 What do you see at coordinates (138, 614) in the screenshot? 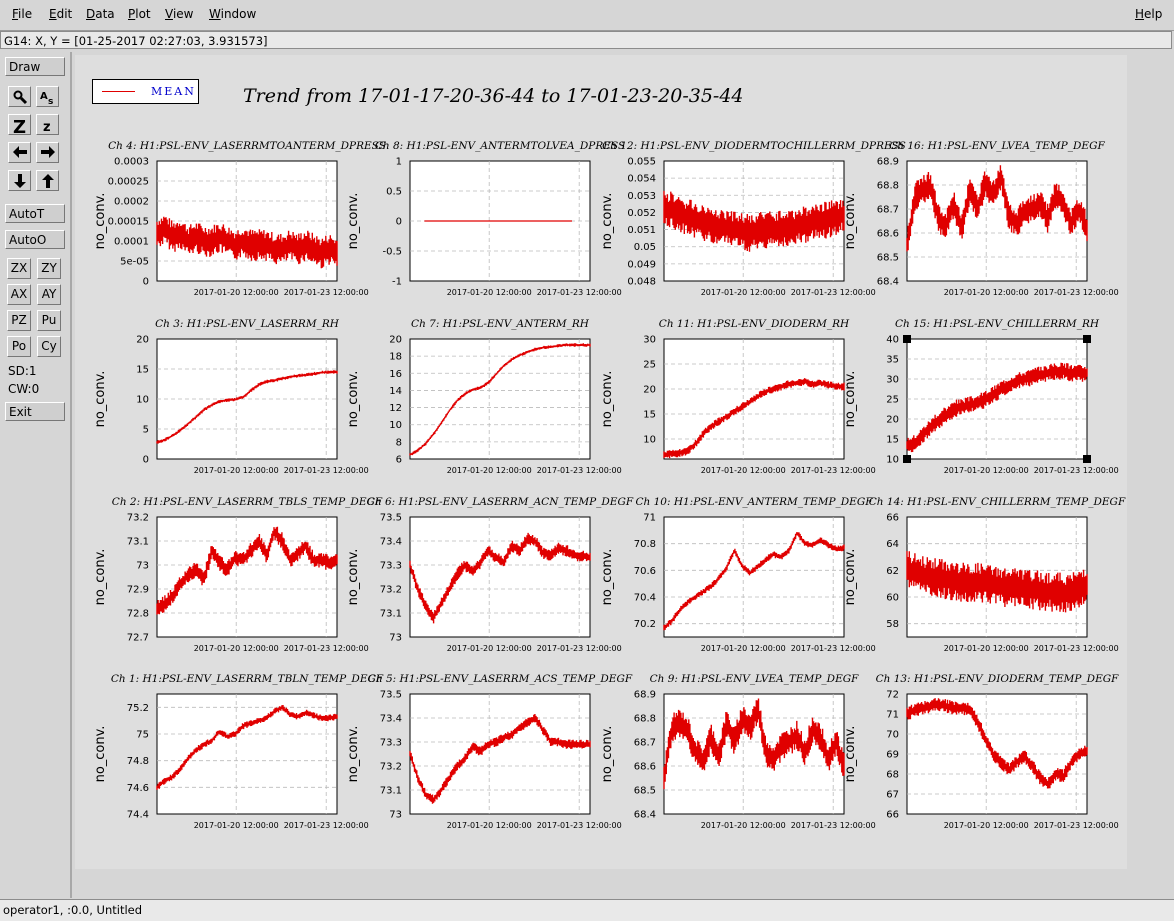
I see `y-tick-label: 72.8` at bounding box center [138, 614].